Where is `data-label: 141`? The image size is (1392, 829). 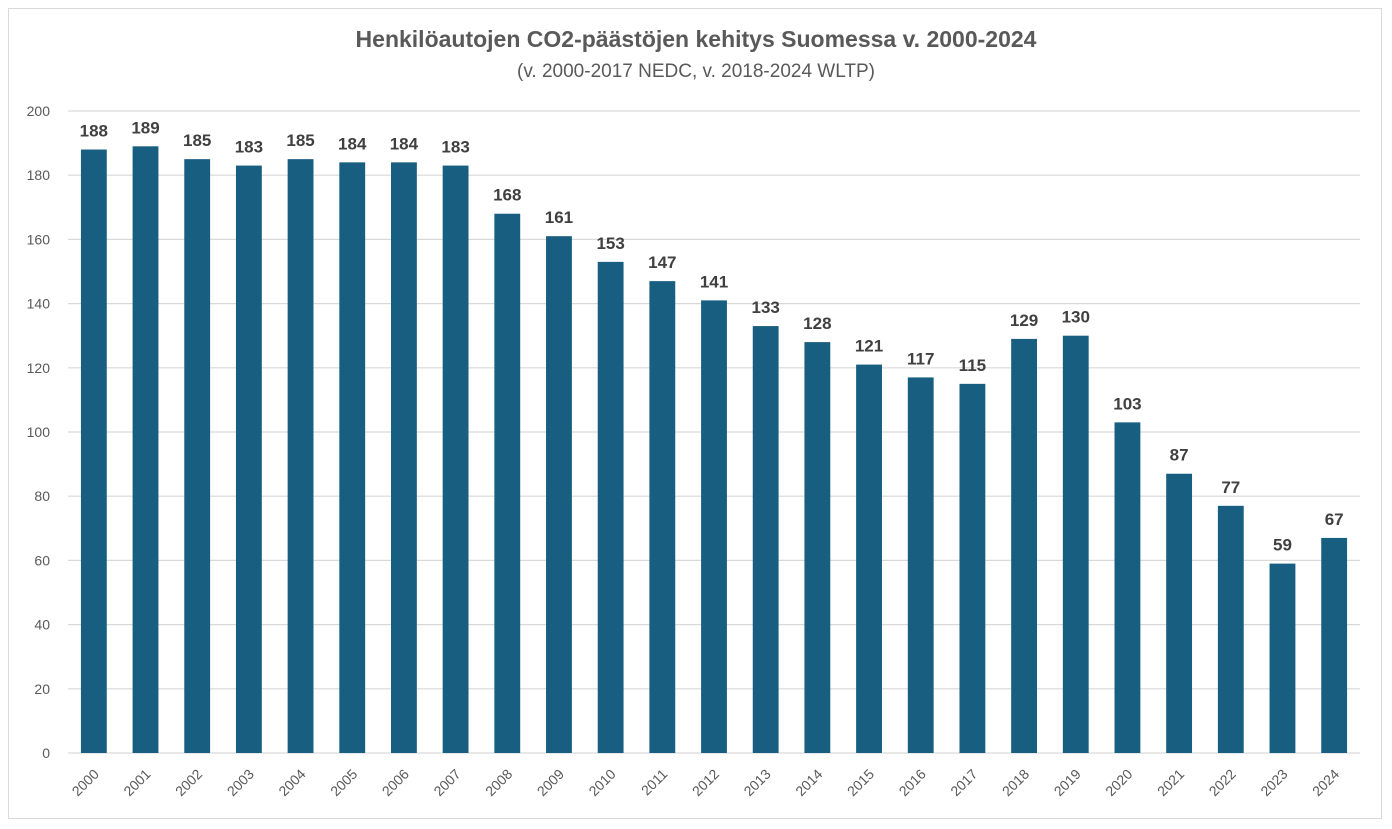
data-label: 141 is located at coordinates (714, 281).